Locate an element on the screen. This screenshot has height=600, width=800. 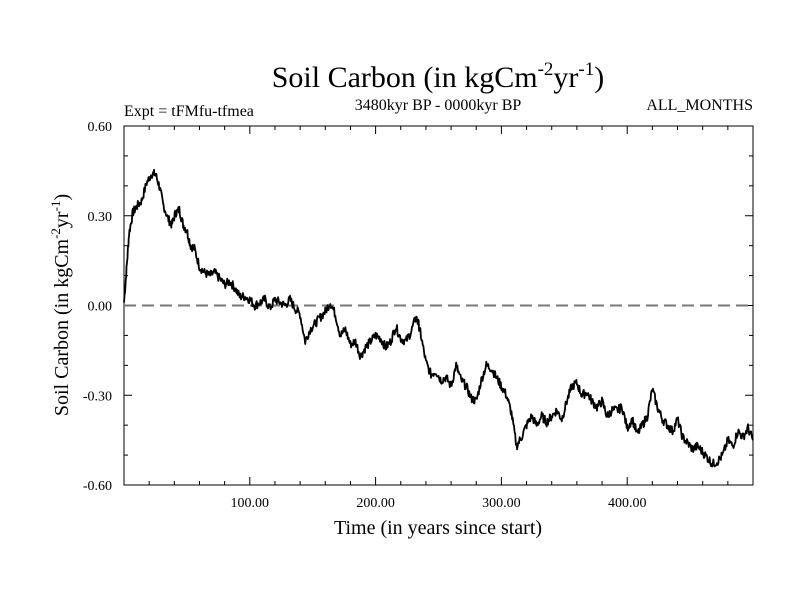
y-tick-label: 0.00 is located at coordinates (100, 307).